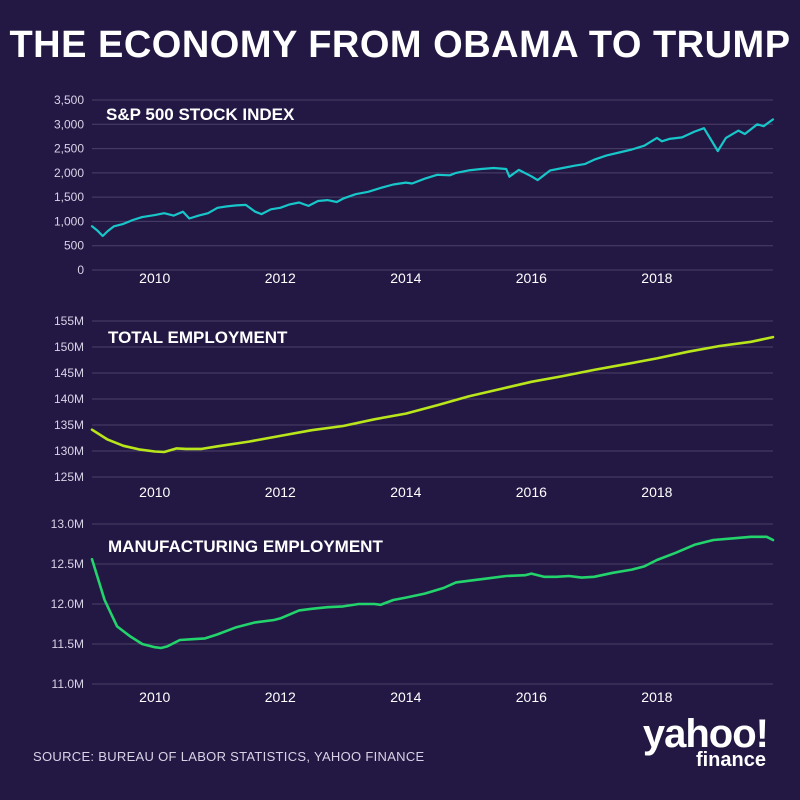 The height and width of the screenshot is (800, 800). I want to click on sp500-y-tick-label: 500, so click(74, 246).